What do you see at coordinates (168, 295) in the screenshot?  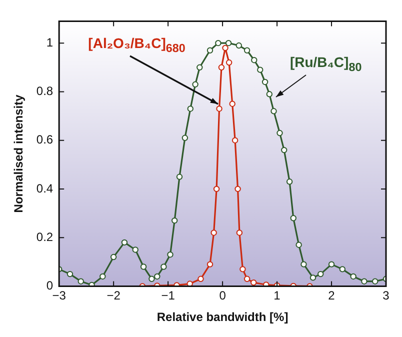 I see `x-tick-label: −1` at bounding box center [168, 295].